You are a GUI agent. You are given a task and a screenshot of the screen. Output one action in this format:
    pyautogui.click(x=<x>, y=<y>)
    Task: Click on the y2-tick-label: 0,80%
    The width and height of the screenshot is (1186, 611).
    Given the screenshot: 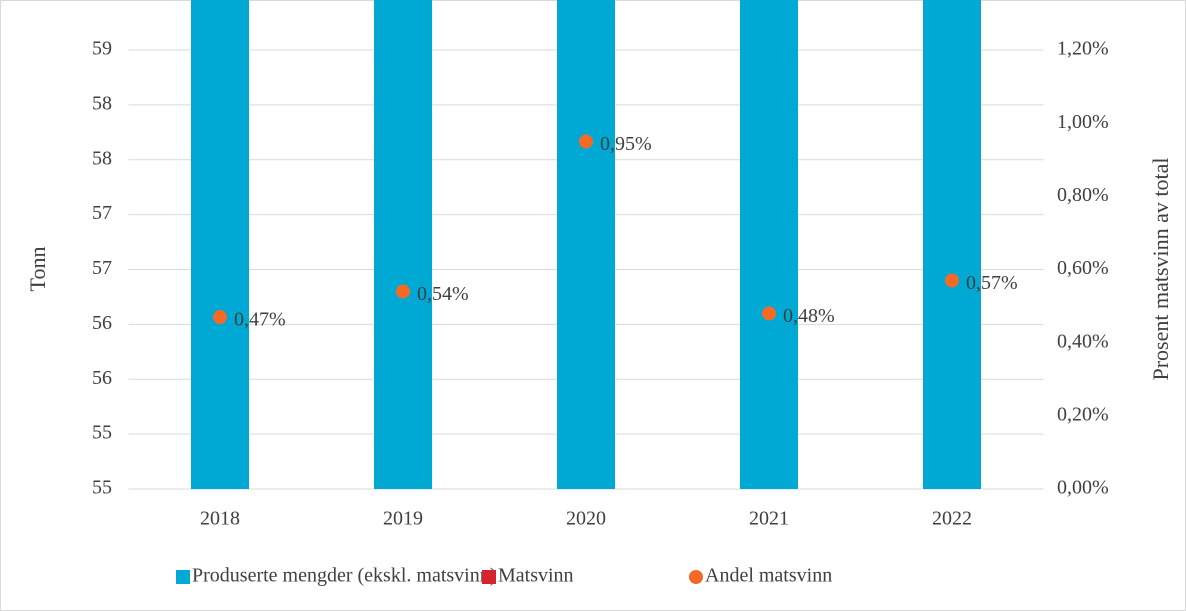 What is the action you would take?
    pyautogui.click(x=1083, y=195)
    